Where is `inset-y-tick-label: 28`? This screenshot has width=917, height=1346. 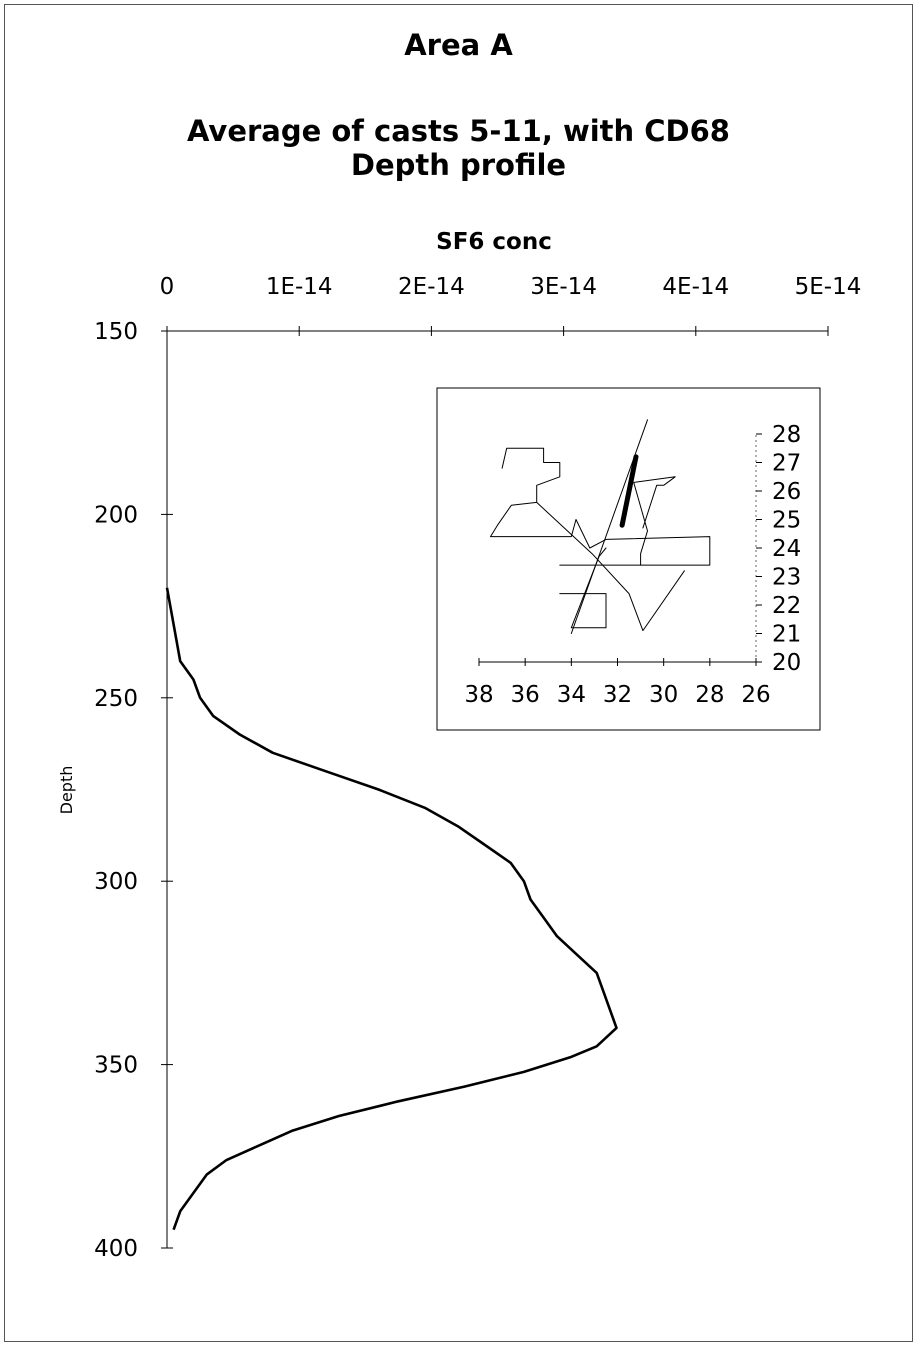 inset-y-tick-label: 28 is located at coordinates (786, 435).